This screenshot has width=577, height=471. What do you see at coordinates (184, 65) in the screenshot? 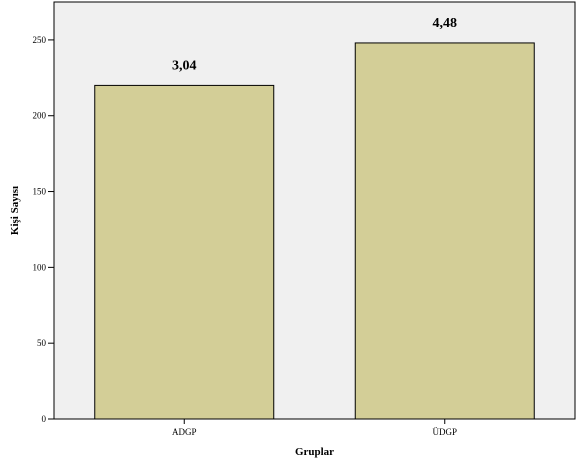
I see `data-label-1: 3,04` at bounding box center [184, 65].